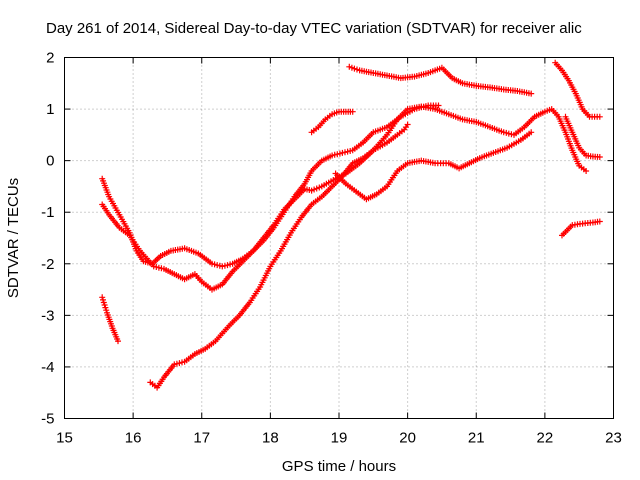 Image resolution: width=640 pixels, height=480 pixels. I want to click on y-tick-label: 2, so click(50, 58).